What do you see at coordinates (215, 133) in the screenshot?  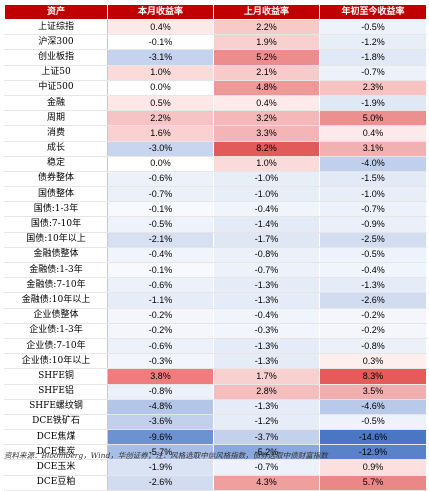 I see `table-row: 消费 1.6% 3.3% 0.4%` at bounding box center [215, 133].